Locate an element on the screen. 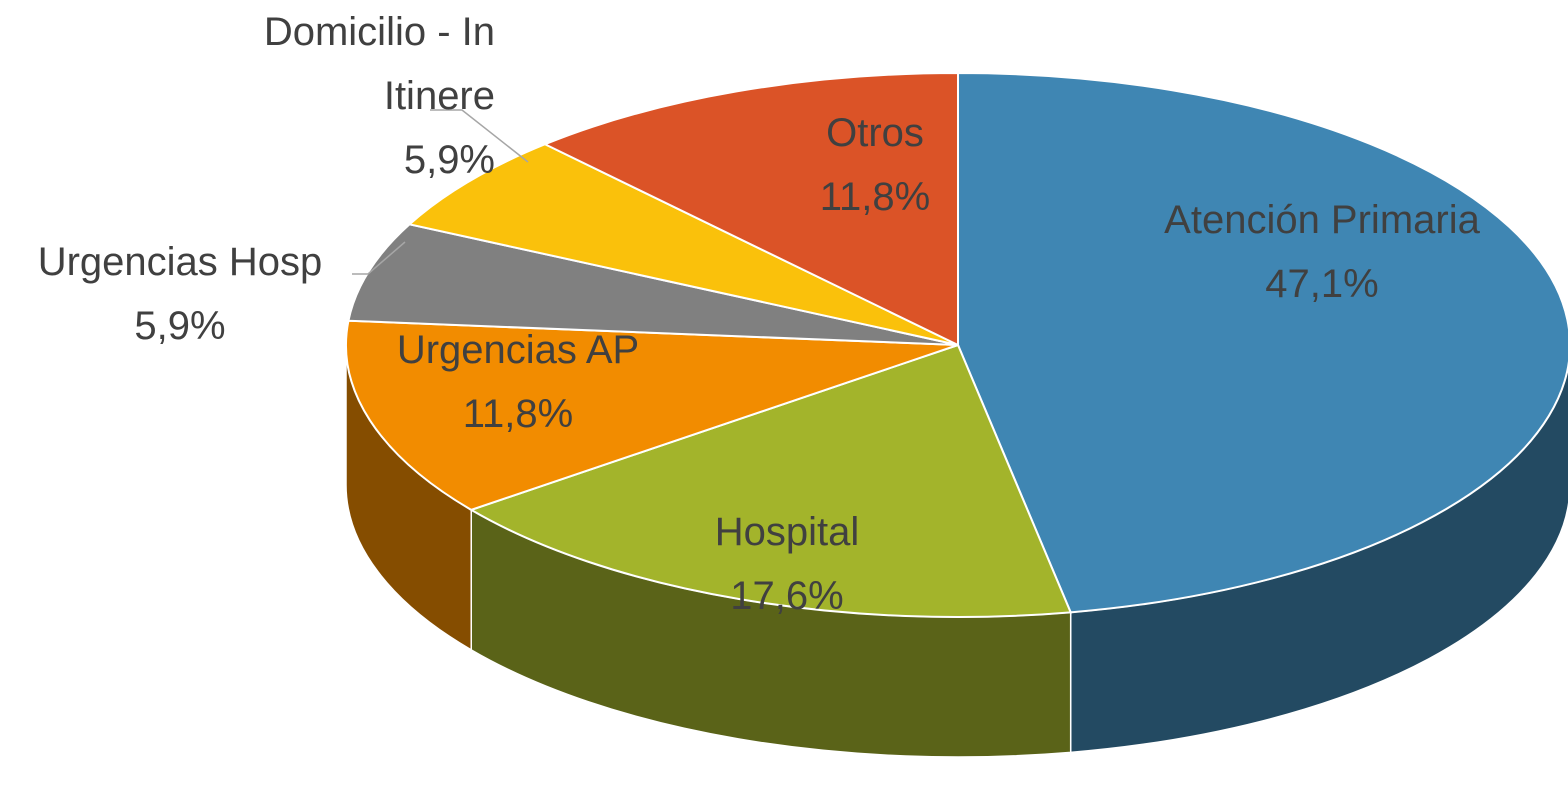 The width and height of the screenshot is (1568, 803). category-label: Hospital is located at coordinates (787, 532).